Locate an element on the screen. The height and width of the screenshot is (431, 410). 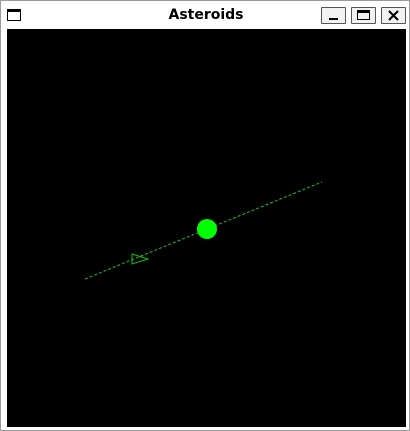
title-bar: Asteroids is located at coordinates (205, 15).